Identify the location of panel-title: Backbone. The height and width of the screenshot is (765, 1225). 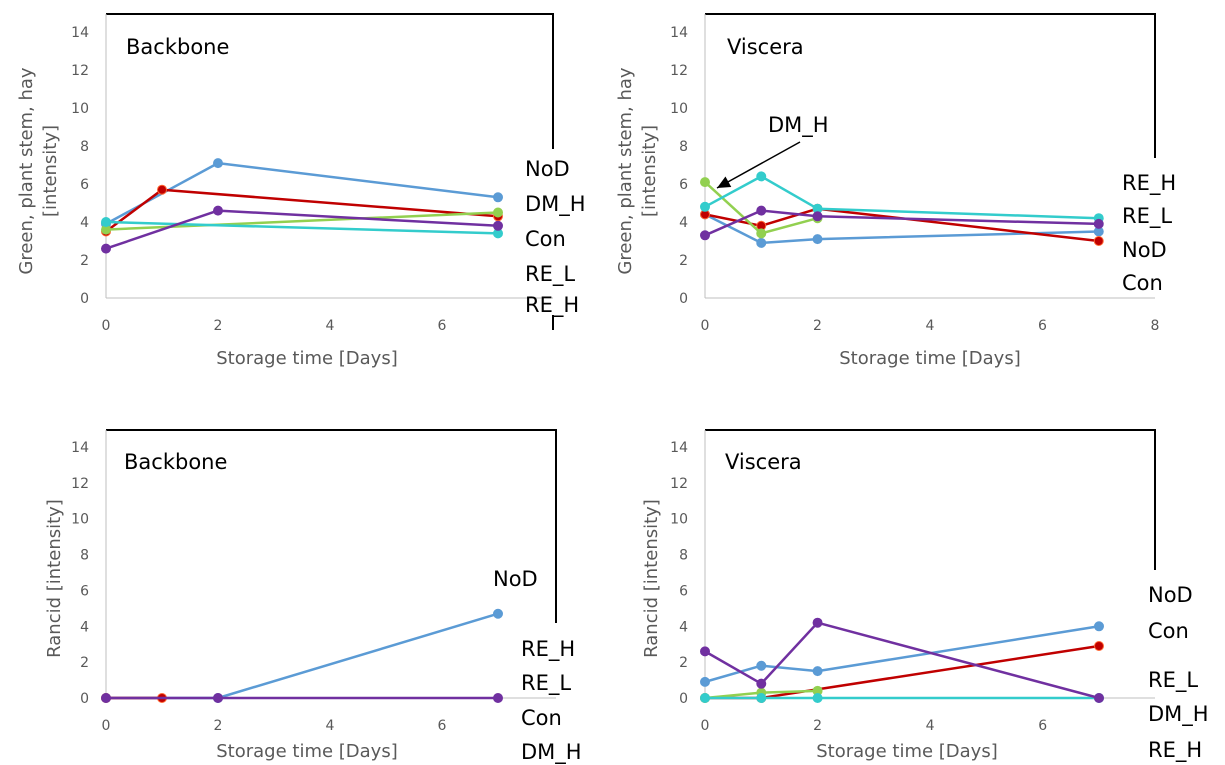
(177, 47).